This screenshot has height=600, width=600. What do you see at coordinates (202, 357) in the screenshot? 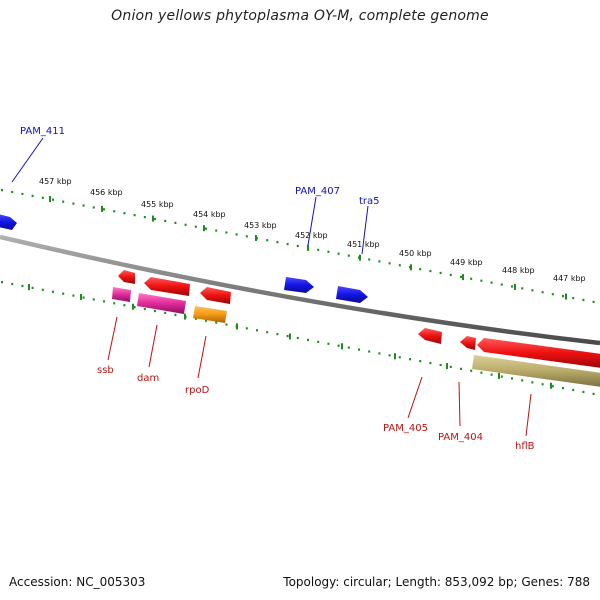
I see `leader-rpoD` at bounding box center [202, 357].